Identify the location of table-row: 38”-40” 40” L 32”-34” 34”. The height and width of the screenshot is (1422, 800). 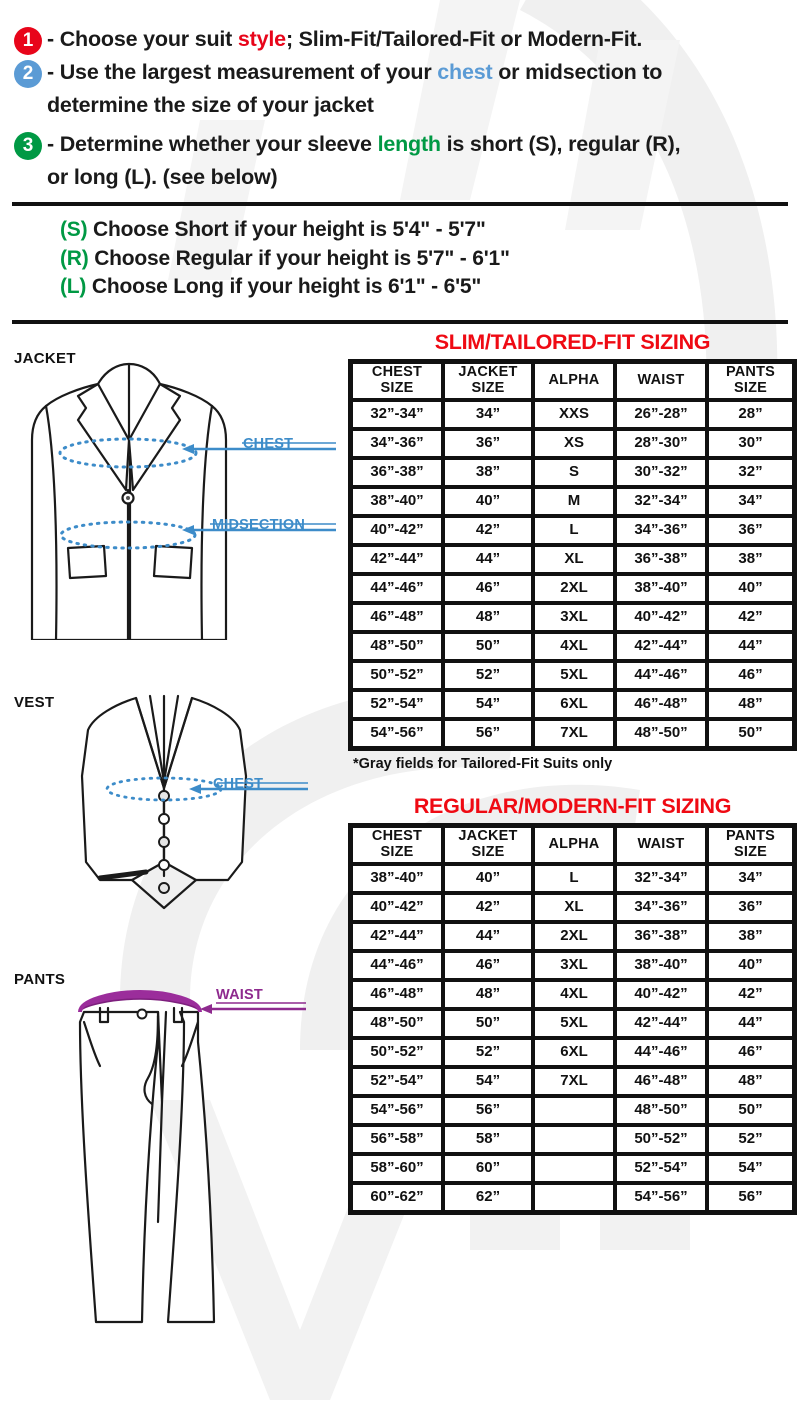
(572, 878).